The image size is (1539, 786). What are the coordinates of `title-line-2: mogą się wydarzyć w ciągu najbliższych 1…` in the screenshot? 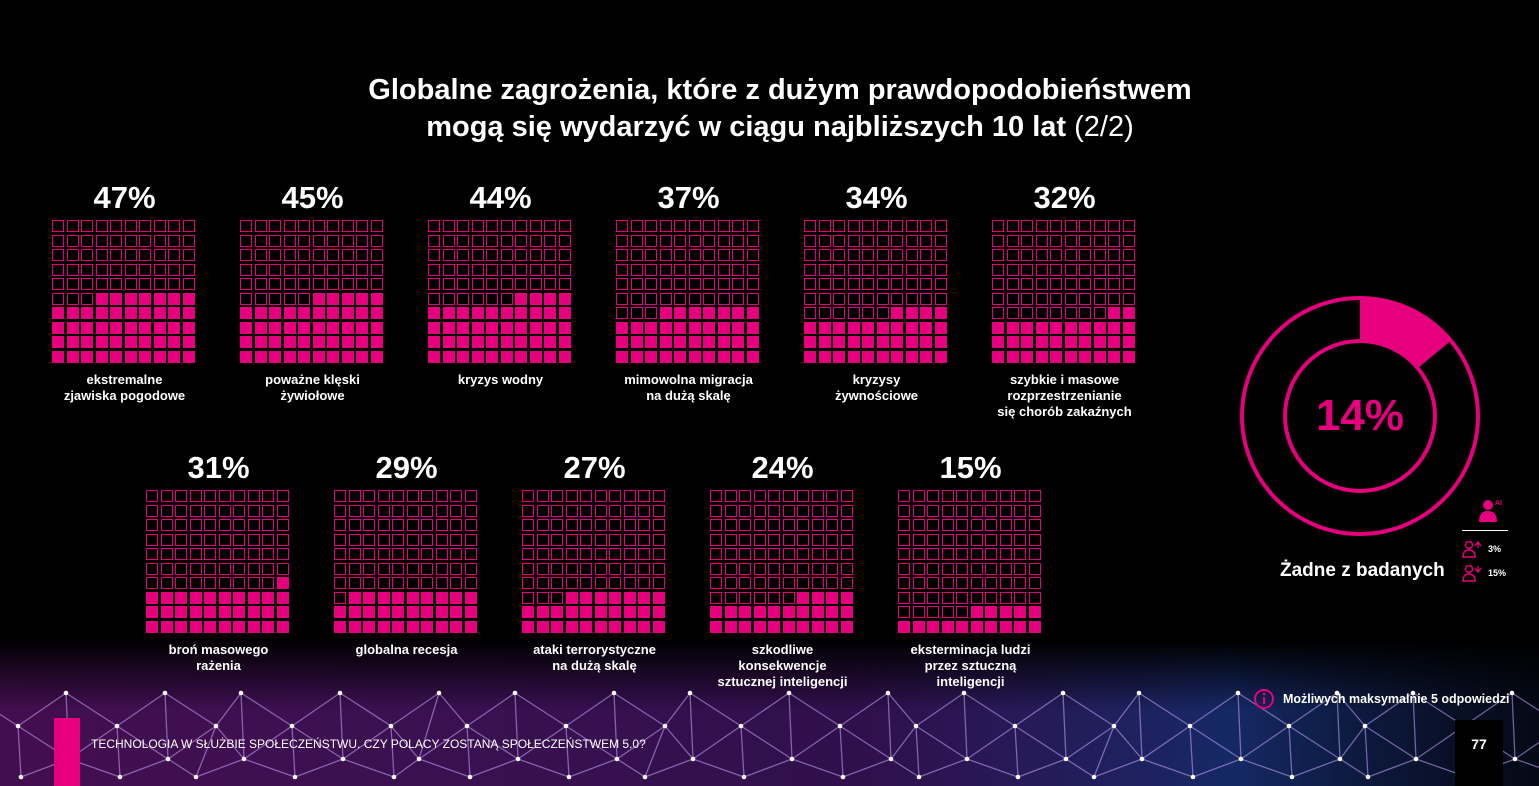 It's located at (769, 127).